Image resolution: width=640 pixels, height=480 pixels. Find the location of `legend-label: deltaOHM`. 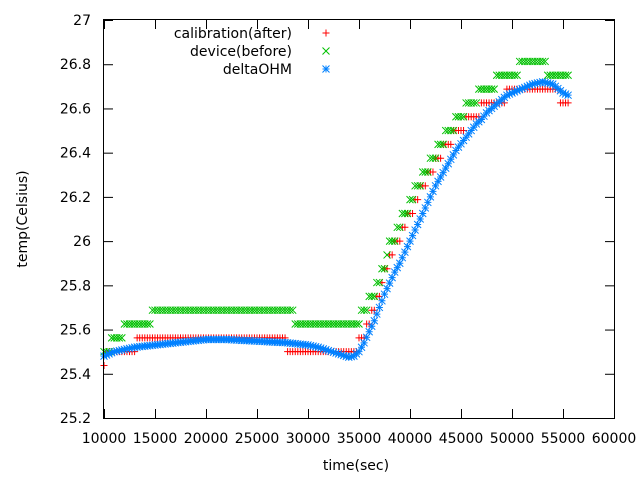

legend-label: deltaOHM is located at coordinates (257, 70).